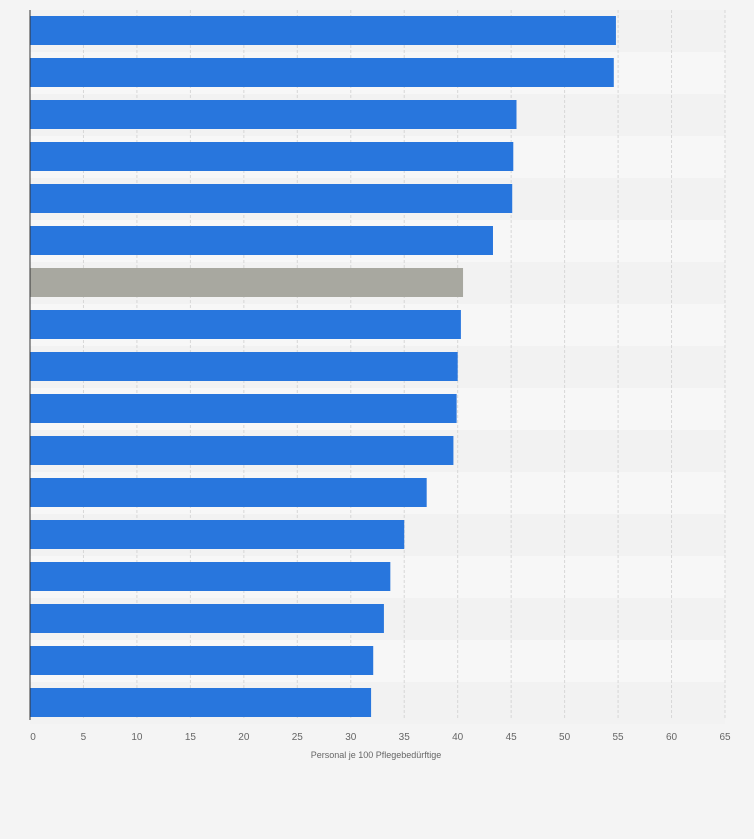 This screenshot has width=754, height=839. What do you see at coordinates (244, 737) in the screenshot?
I see `x-tick-label: 20` at bounding box center [244, 737].